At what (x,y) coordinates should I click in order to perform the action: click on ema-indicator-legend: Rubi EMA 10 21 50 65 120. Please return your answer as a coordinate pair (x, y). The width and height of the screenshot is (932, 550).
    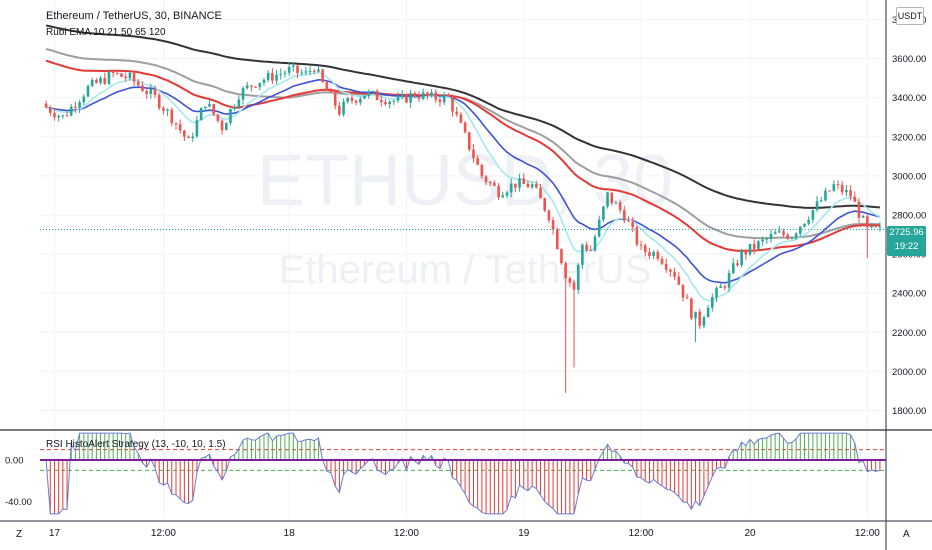
    Looking at the image, I should click on (106, 32).